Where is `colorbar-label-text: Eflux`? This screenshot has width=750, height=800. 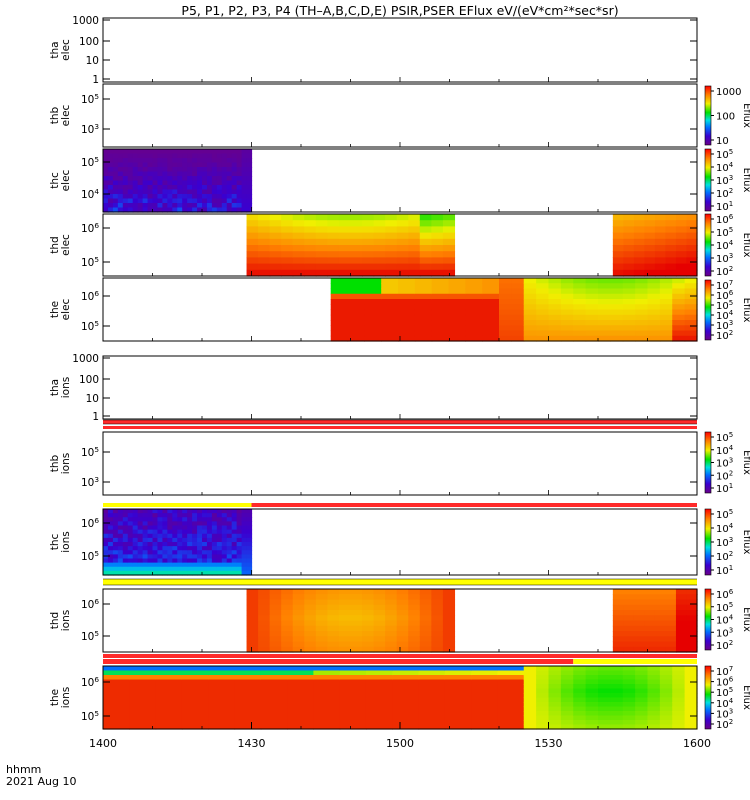
colorbar-label-text: Eflux is located at coordinates (745, 542).